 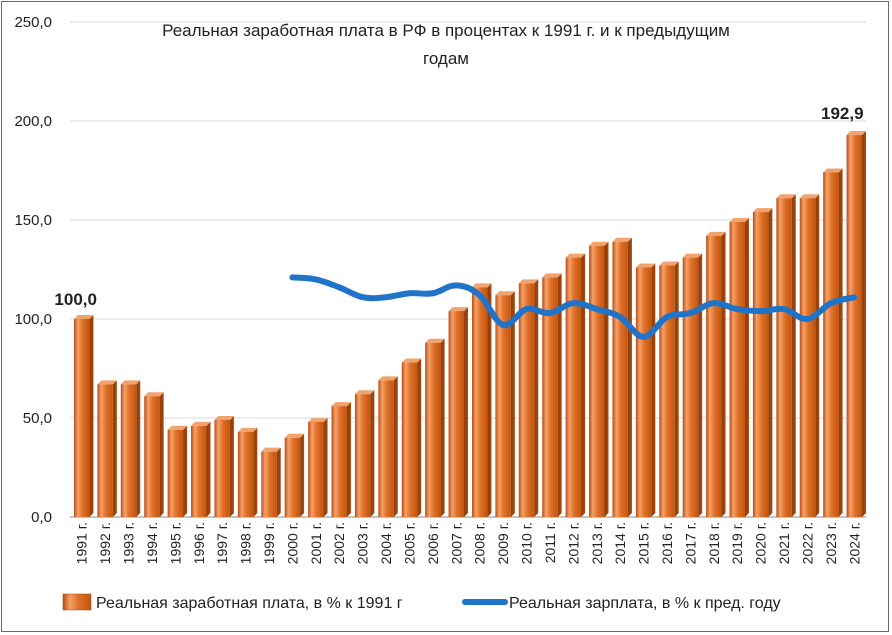 I want to click on x-tick-label: 2010 г., so click(x=527, y=543).